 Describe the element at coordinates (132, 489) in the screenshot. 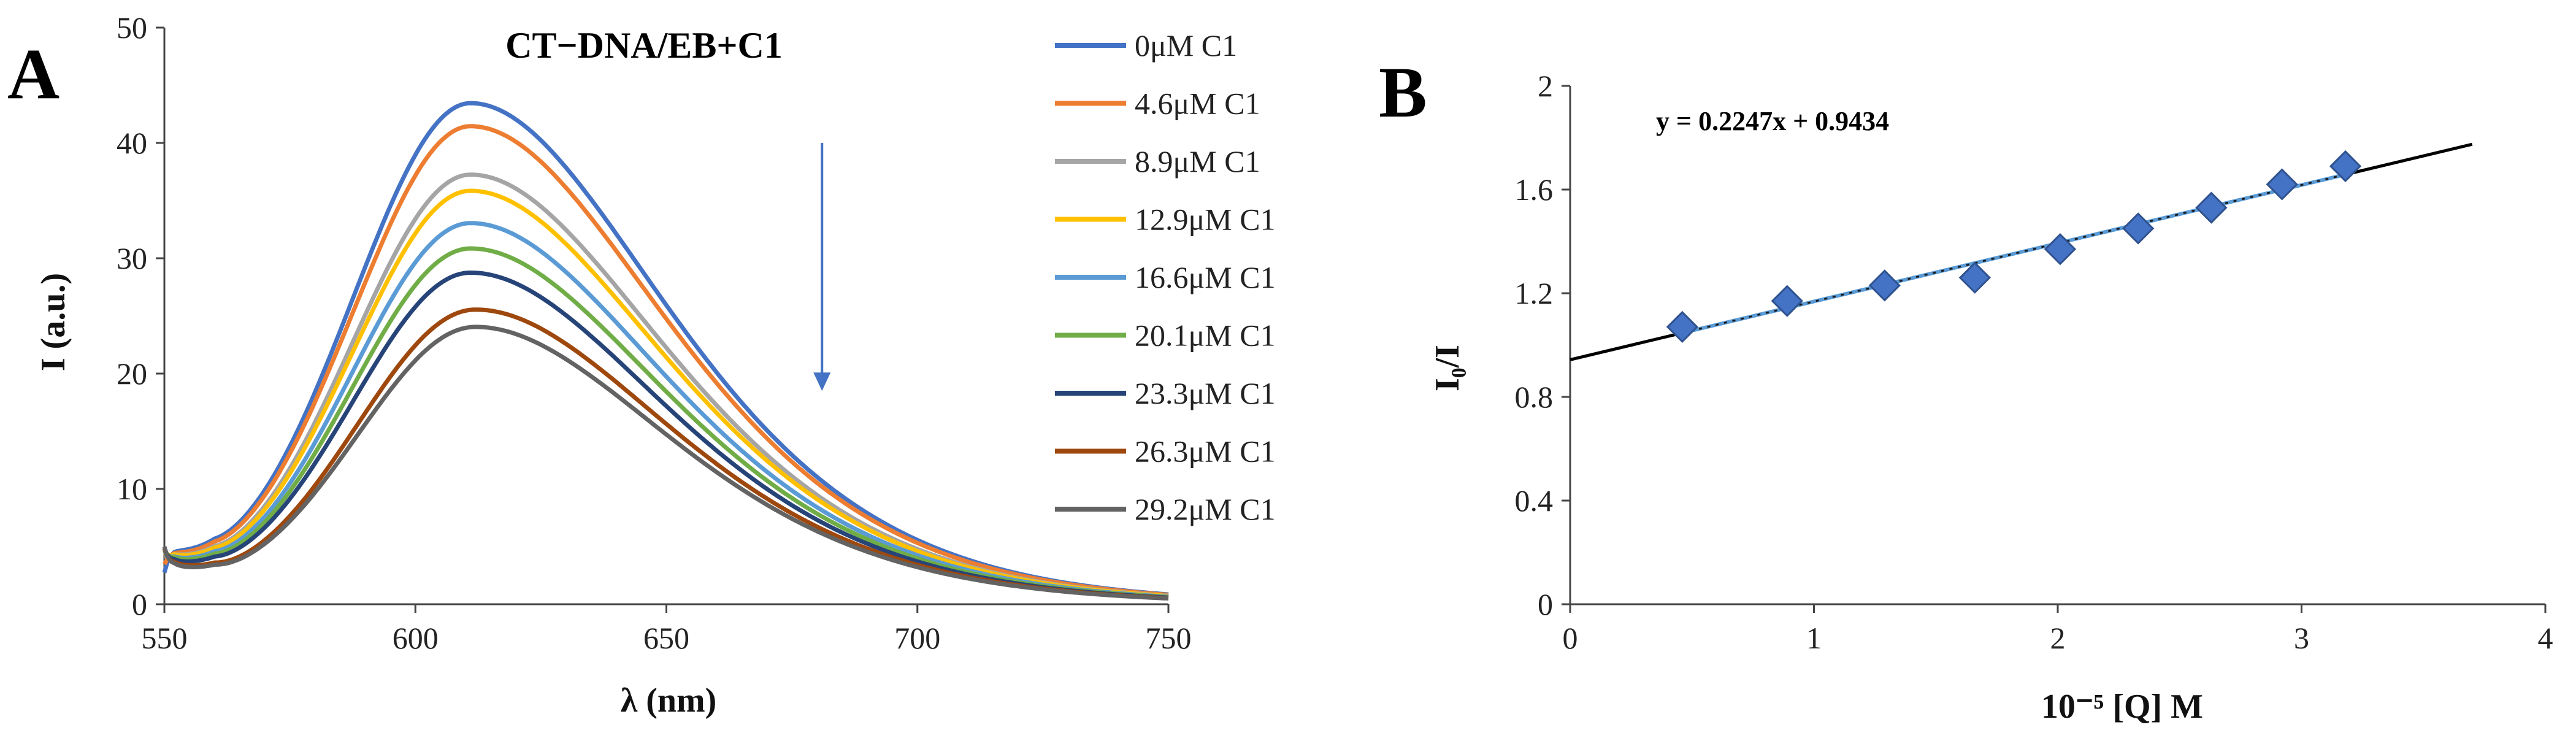

I see `chart-a-y-tick-label: 10` at that location.